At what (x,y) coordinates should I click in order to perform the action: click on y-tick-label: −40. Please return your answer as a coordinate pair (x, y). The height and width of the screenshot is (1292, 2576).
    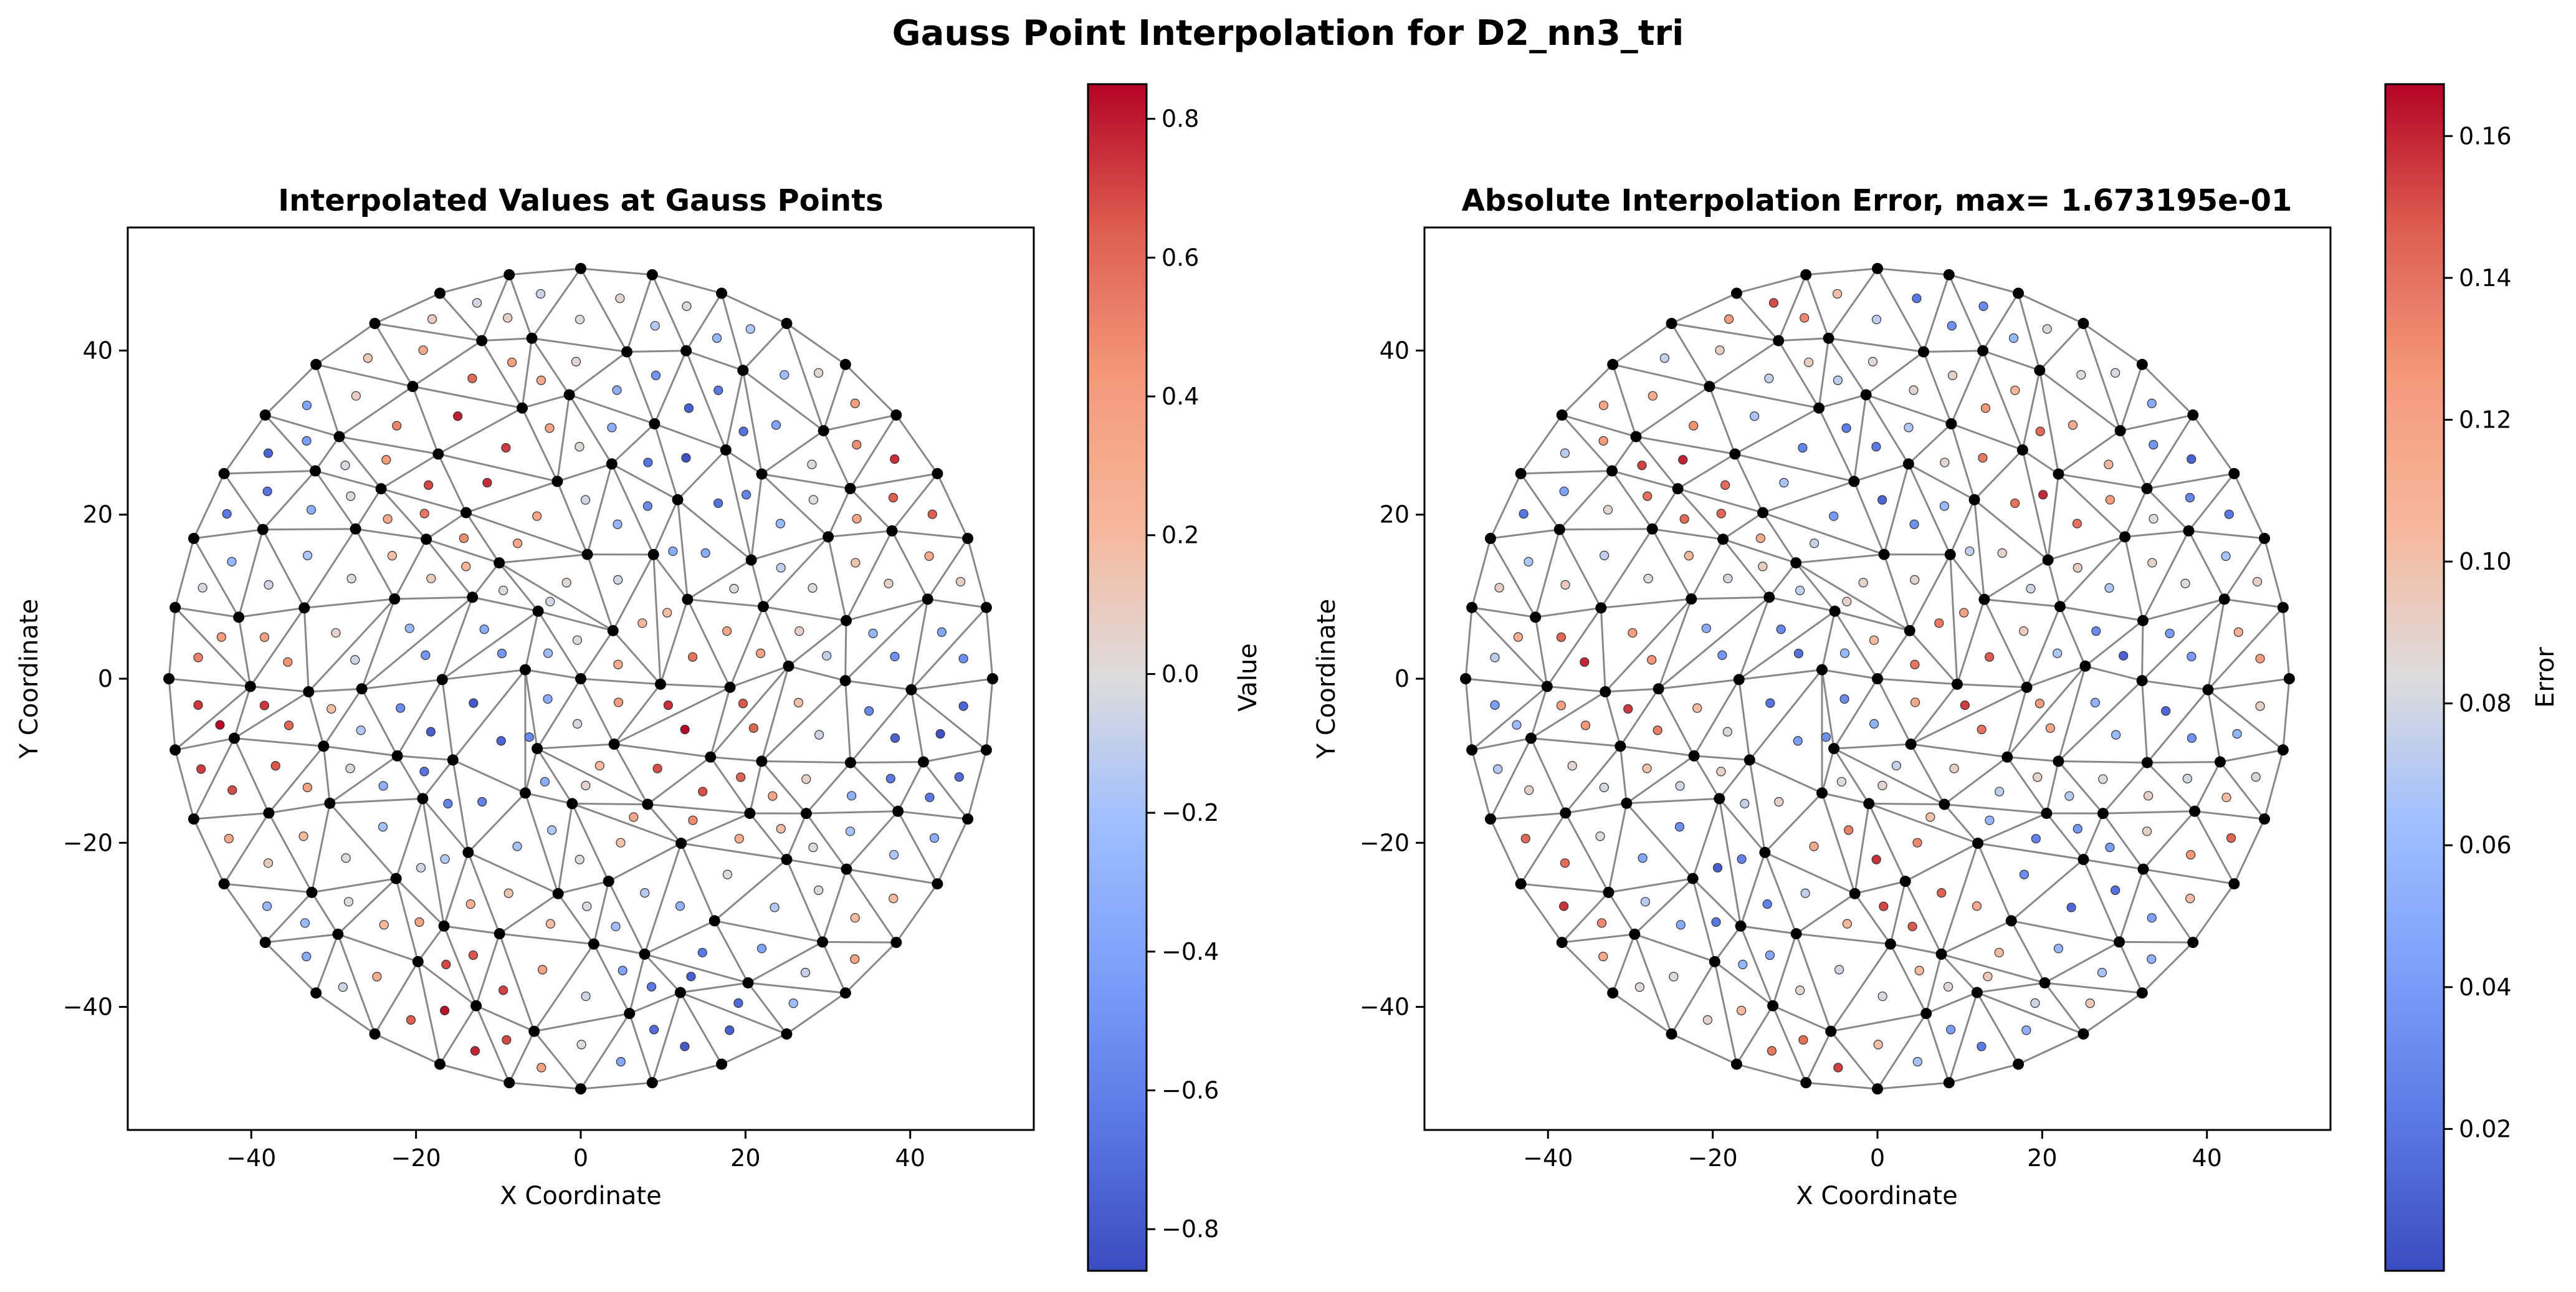
    Looking at the image, I should click on (1385, 1007).